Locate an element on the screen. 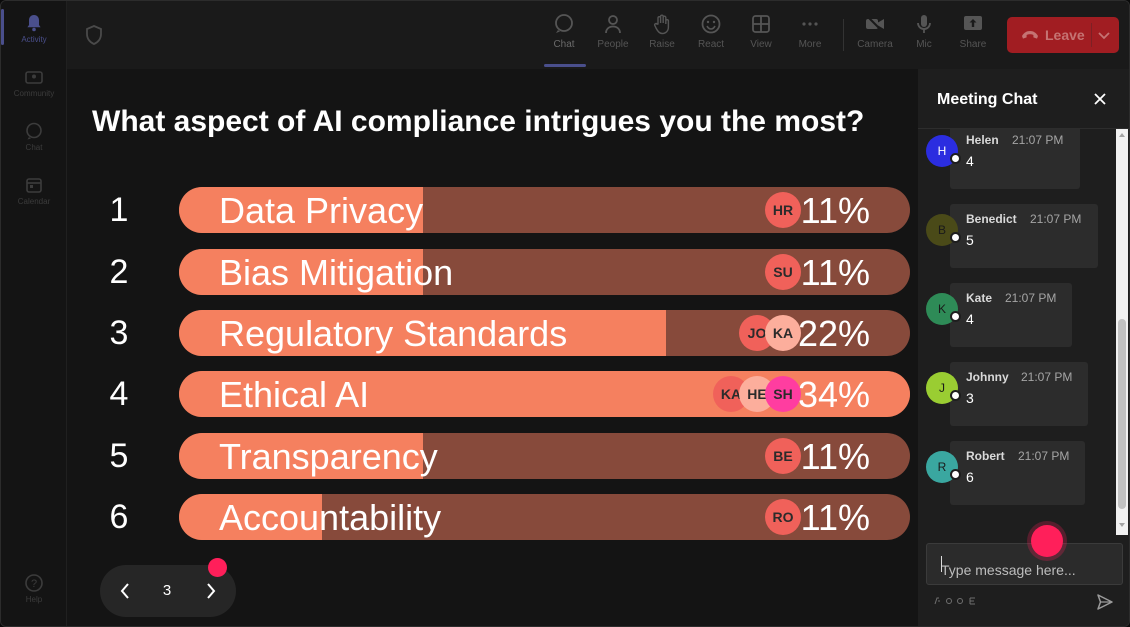 The image size is (1130, 627). close-icon is located at coordinates (1100, 99).